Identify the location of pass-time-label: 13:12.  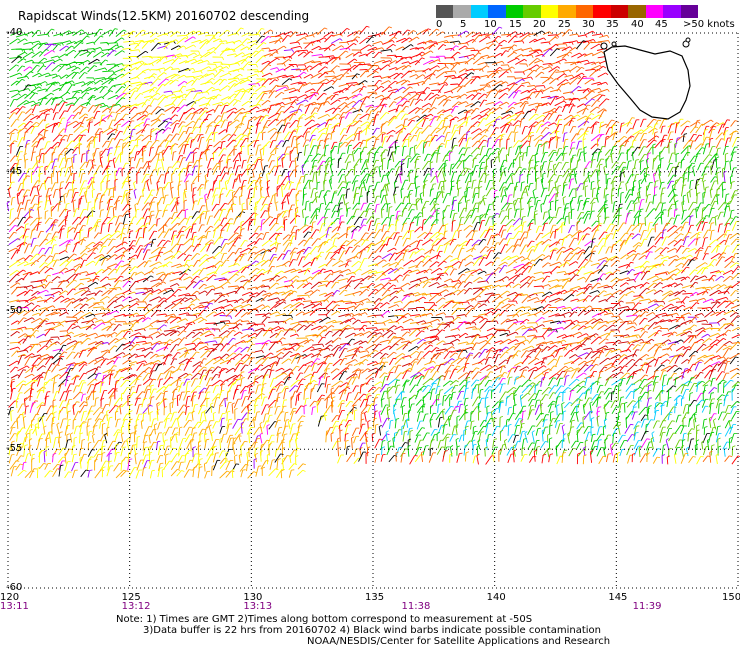
(136, 606).